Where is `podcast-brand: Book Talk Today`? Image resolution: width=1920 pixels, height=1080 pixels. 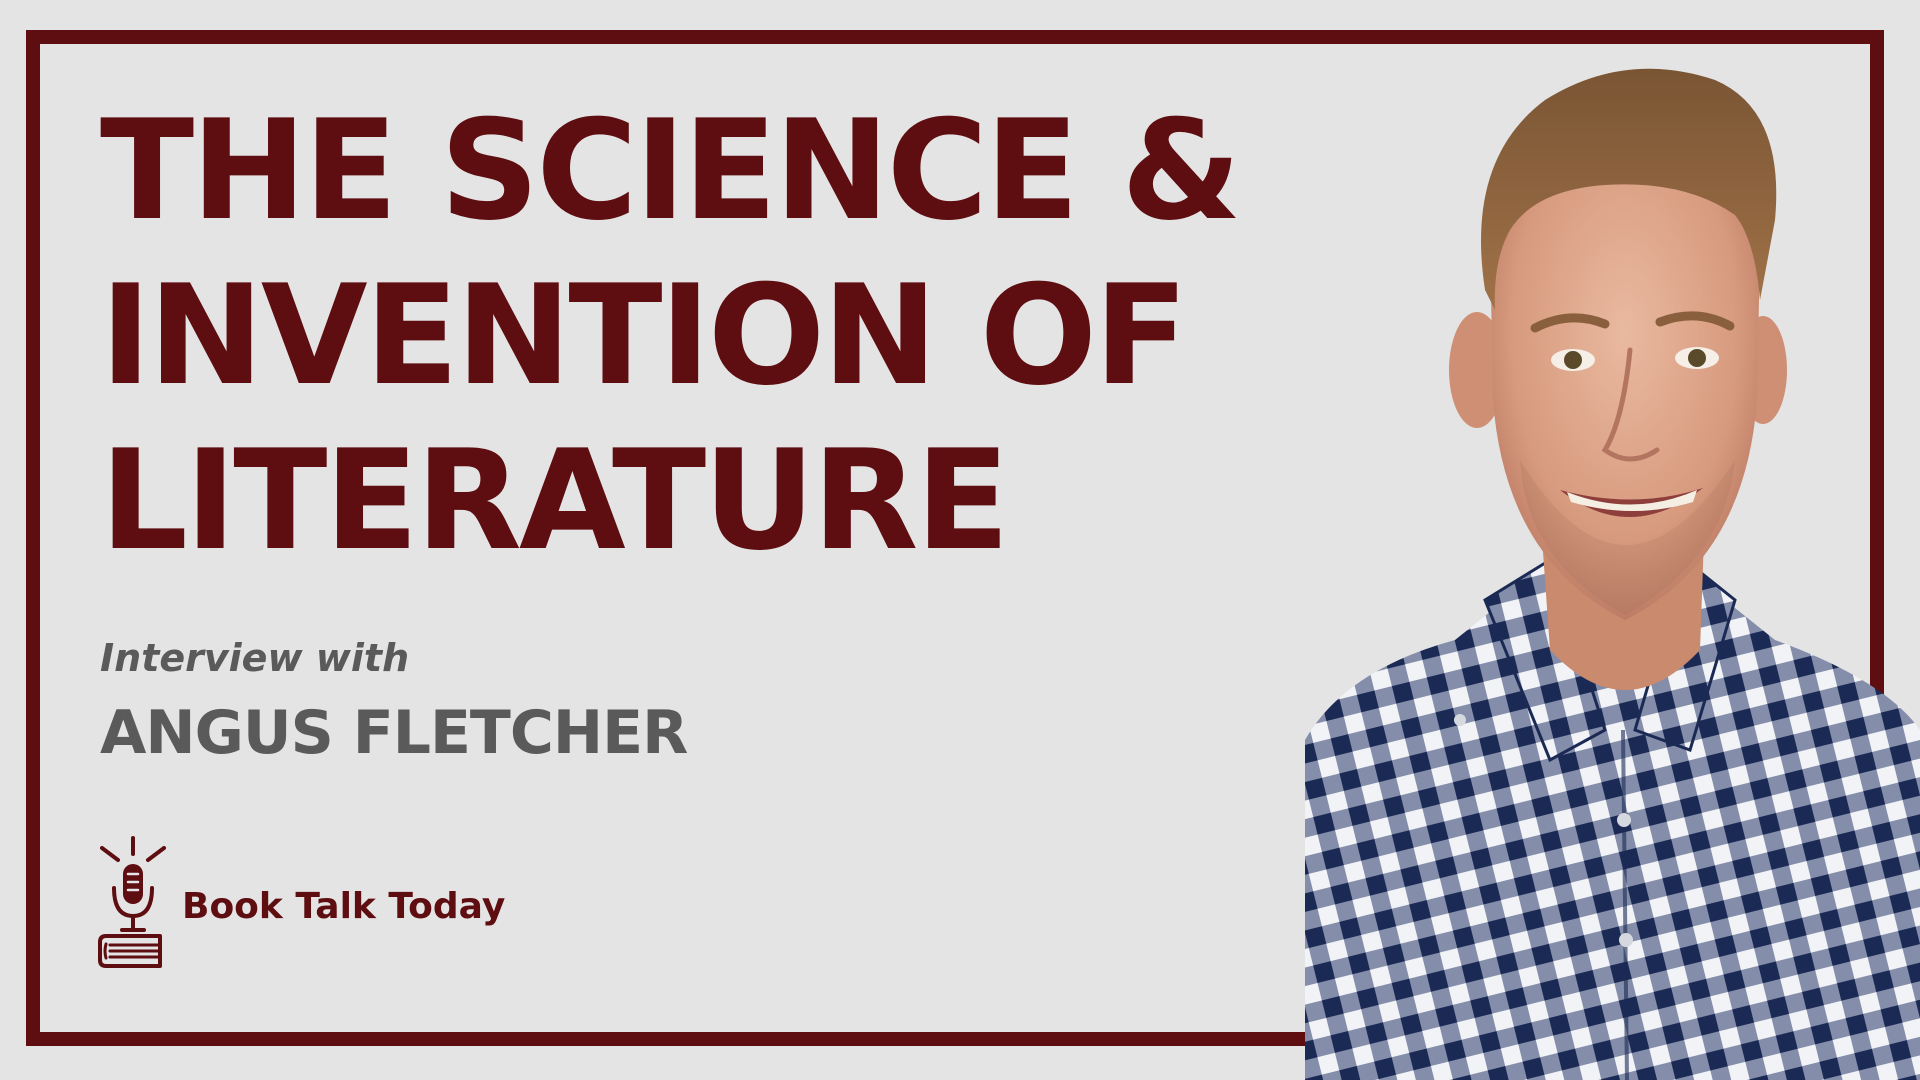
podcast-brand: Book Talk Today is located at coordinates (300, 902).